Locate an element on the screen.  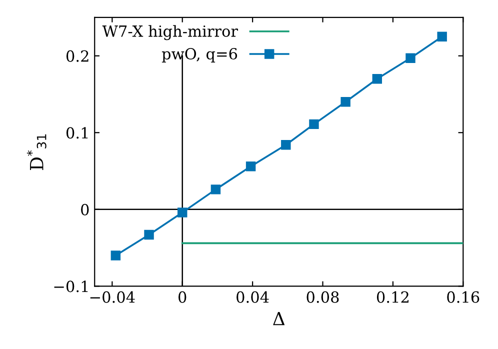
x-tick-label: 0 is located at coordinates (182, 297).